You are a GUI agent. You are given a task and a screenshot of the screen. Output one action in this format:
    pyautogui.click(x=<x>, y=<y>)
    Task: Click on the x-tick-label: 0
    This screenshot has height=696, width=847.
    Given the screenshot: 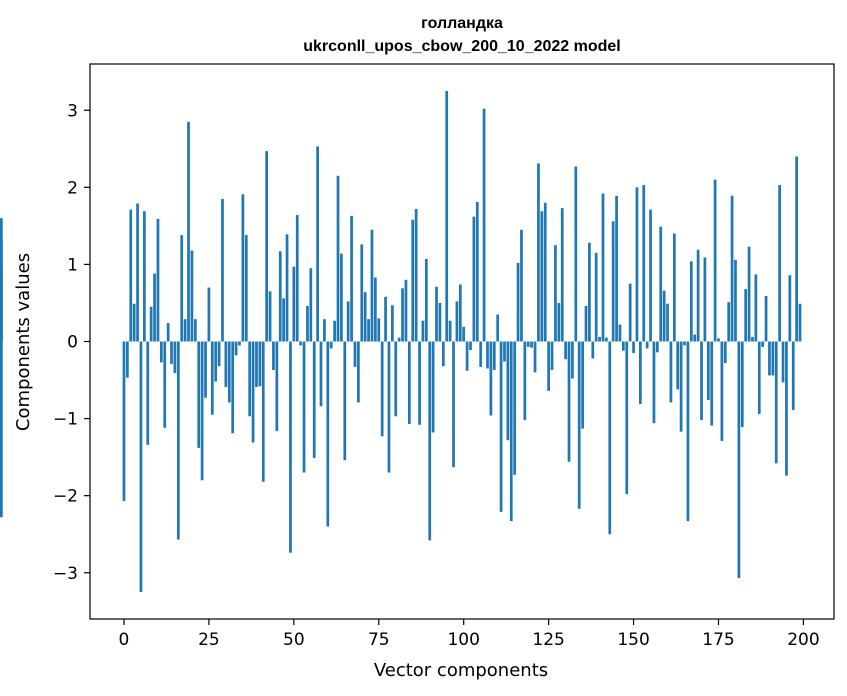 What is the action you would take?
    pyautogui.click(x=124, y=640)
    